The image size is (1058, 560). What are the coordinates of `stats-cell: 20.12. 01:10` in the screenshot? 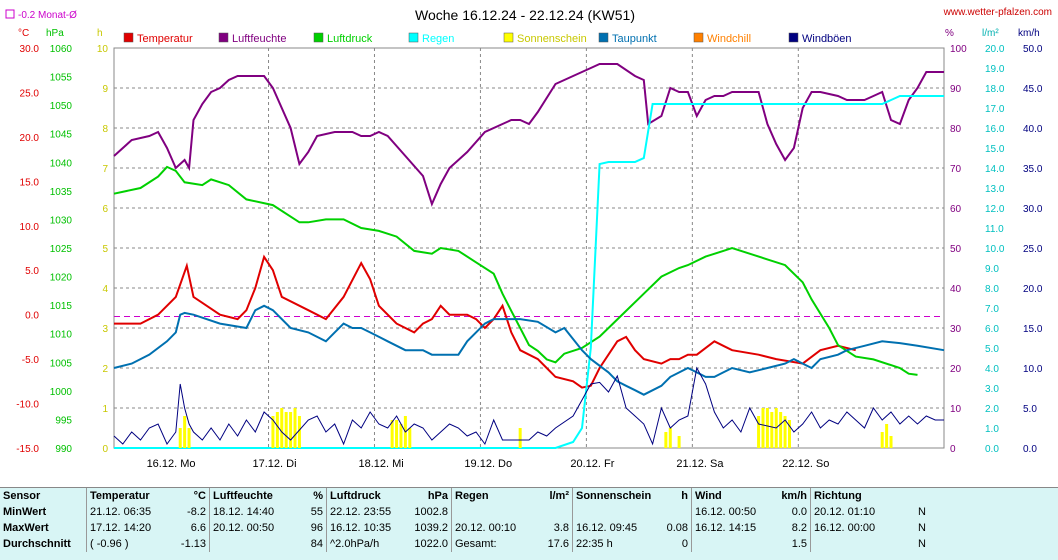 It's located at (851, 512).